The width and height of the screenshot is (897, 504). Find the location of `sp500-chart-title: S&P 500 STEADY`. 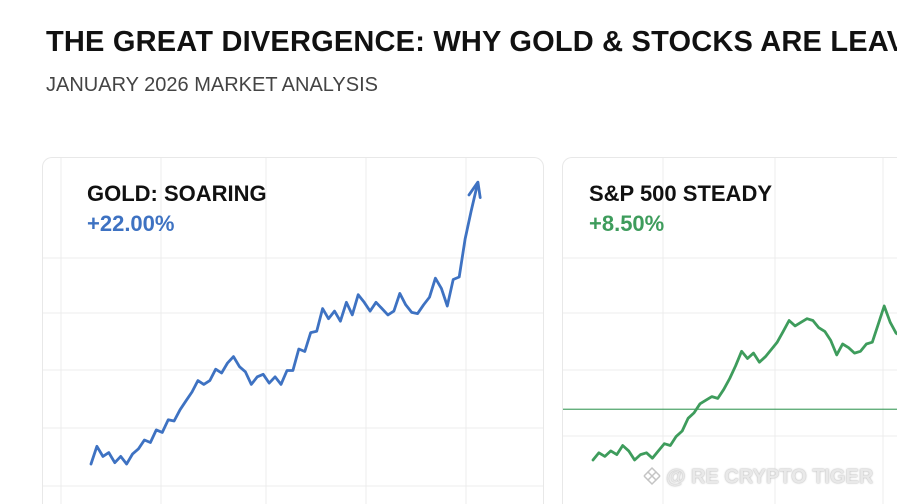

sp500-chart-title: S&P 500 STEADY is located at coordinates (680, 194).